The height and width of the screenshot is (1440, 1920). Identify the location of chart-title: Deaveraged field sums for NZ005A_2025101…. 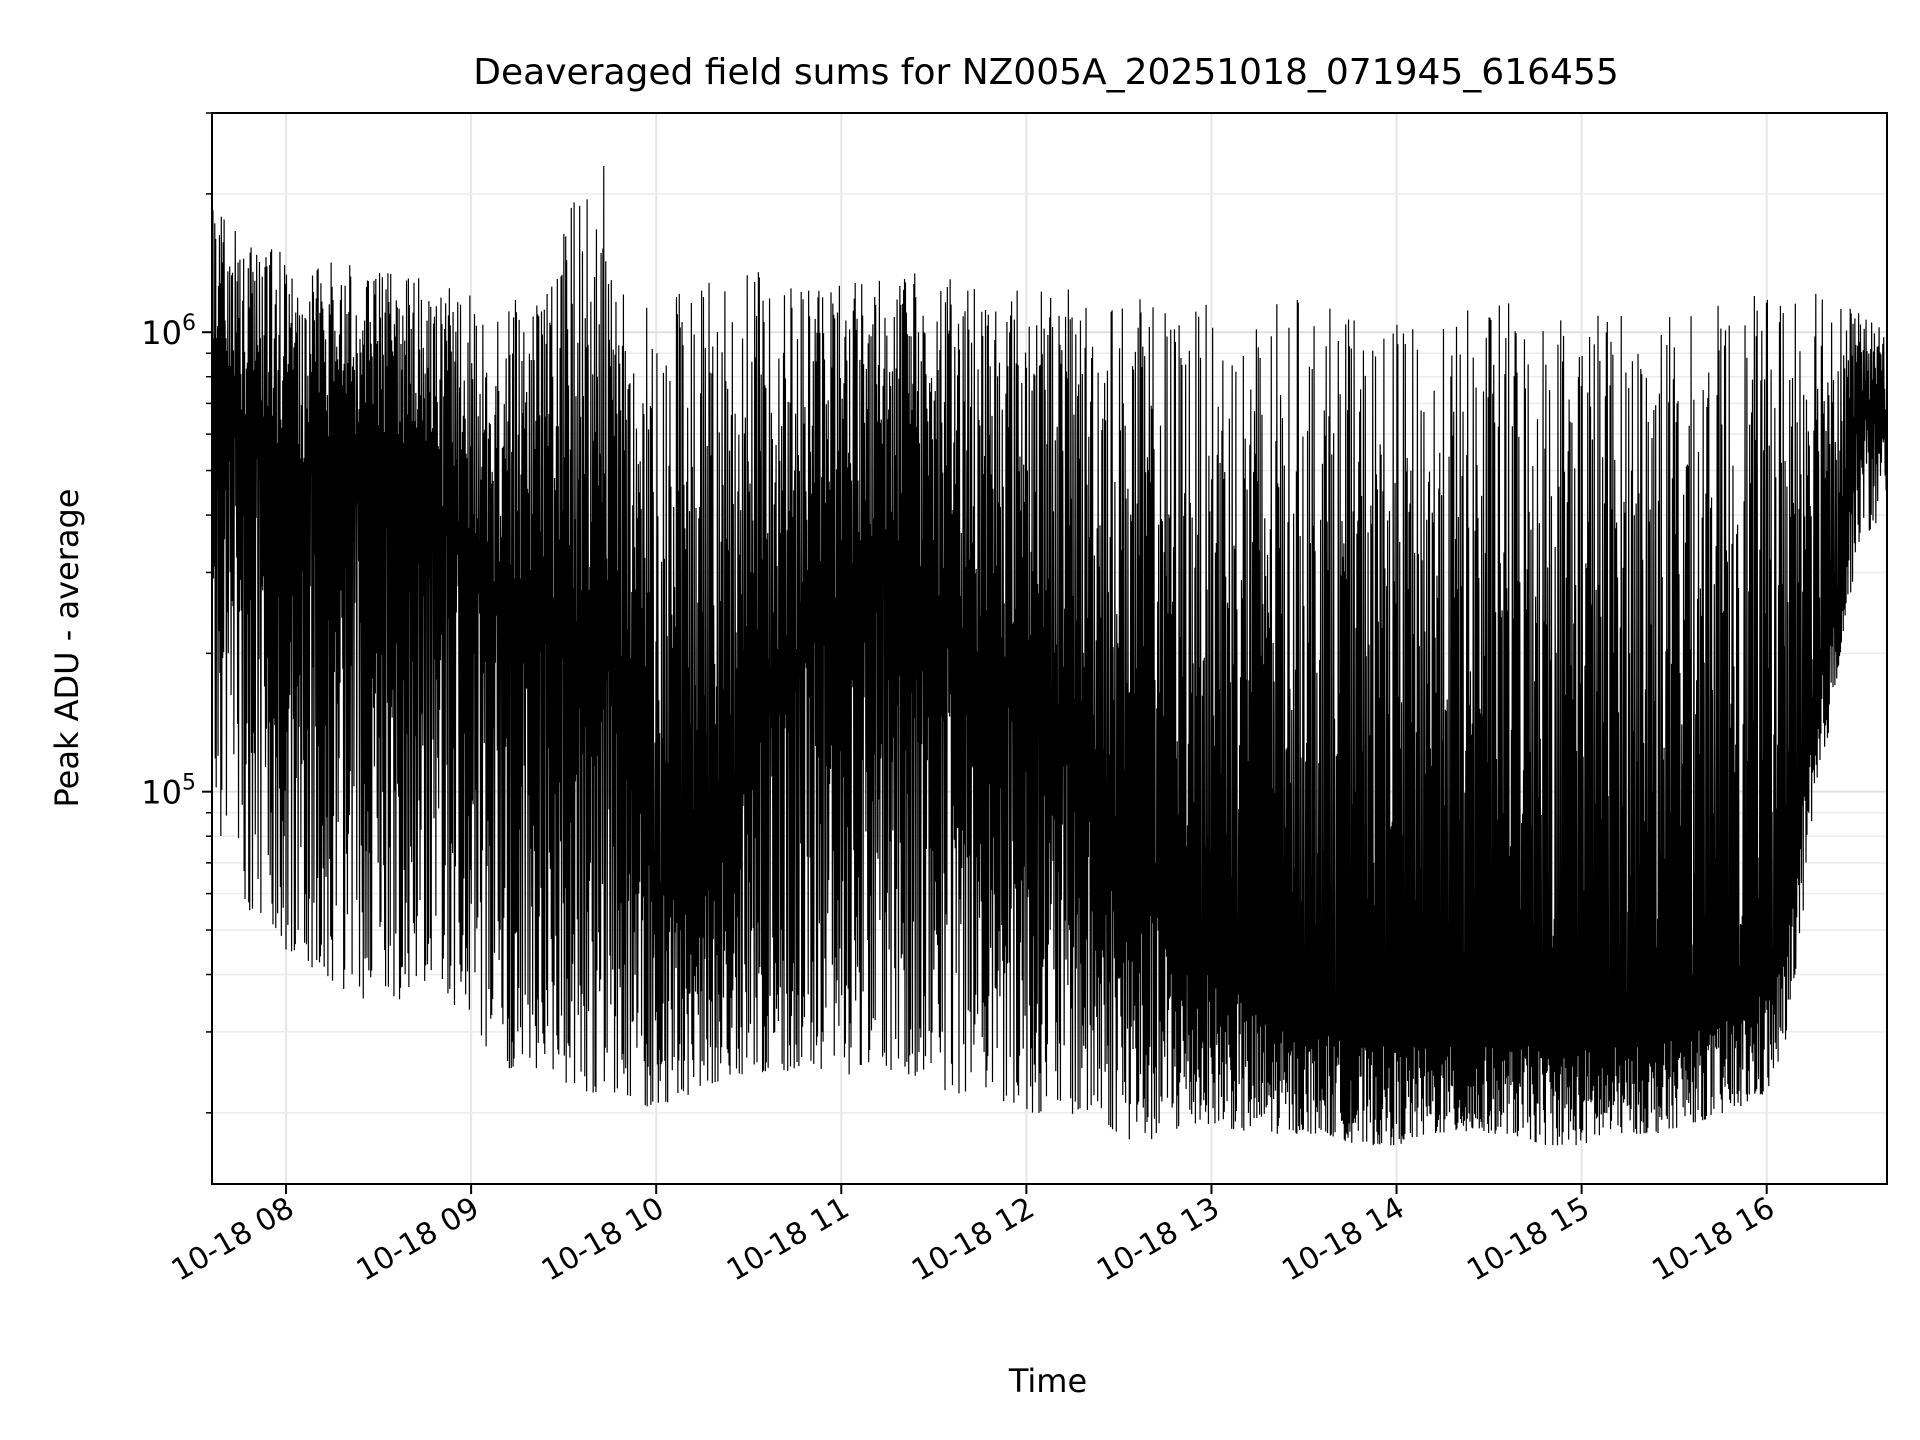
(1045, 72).